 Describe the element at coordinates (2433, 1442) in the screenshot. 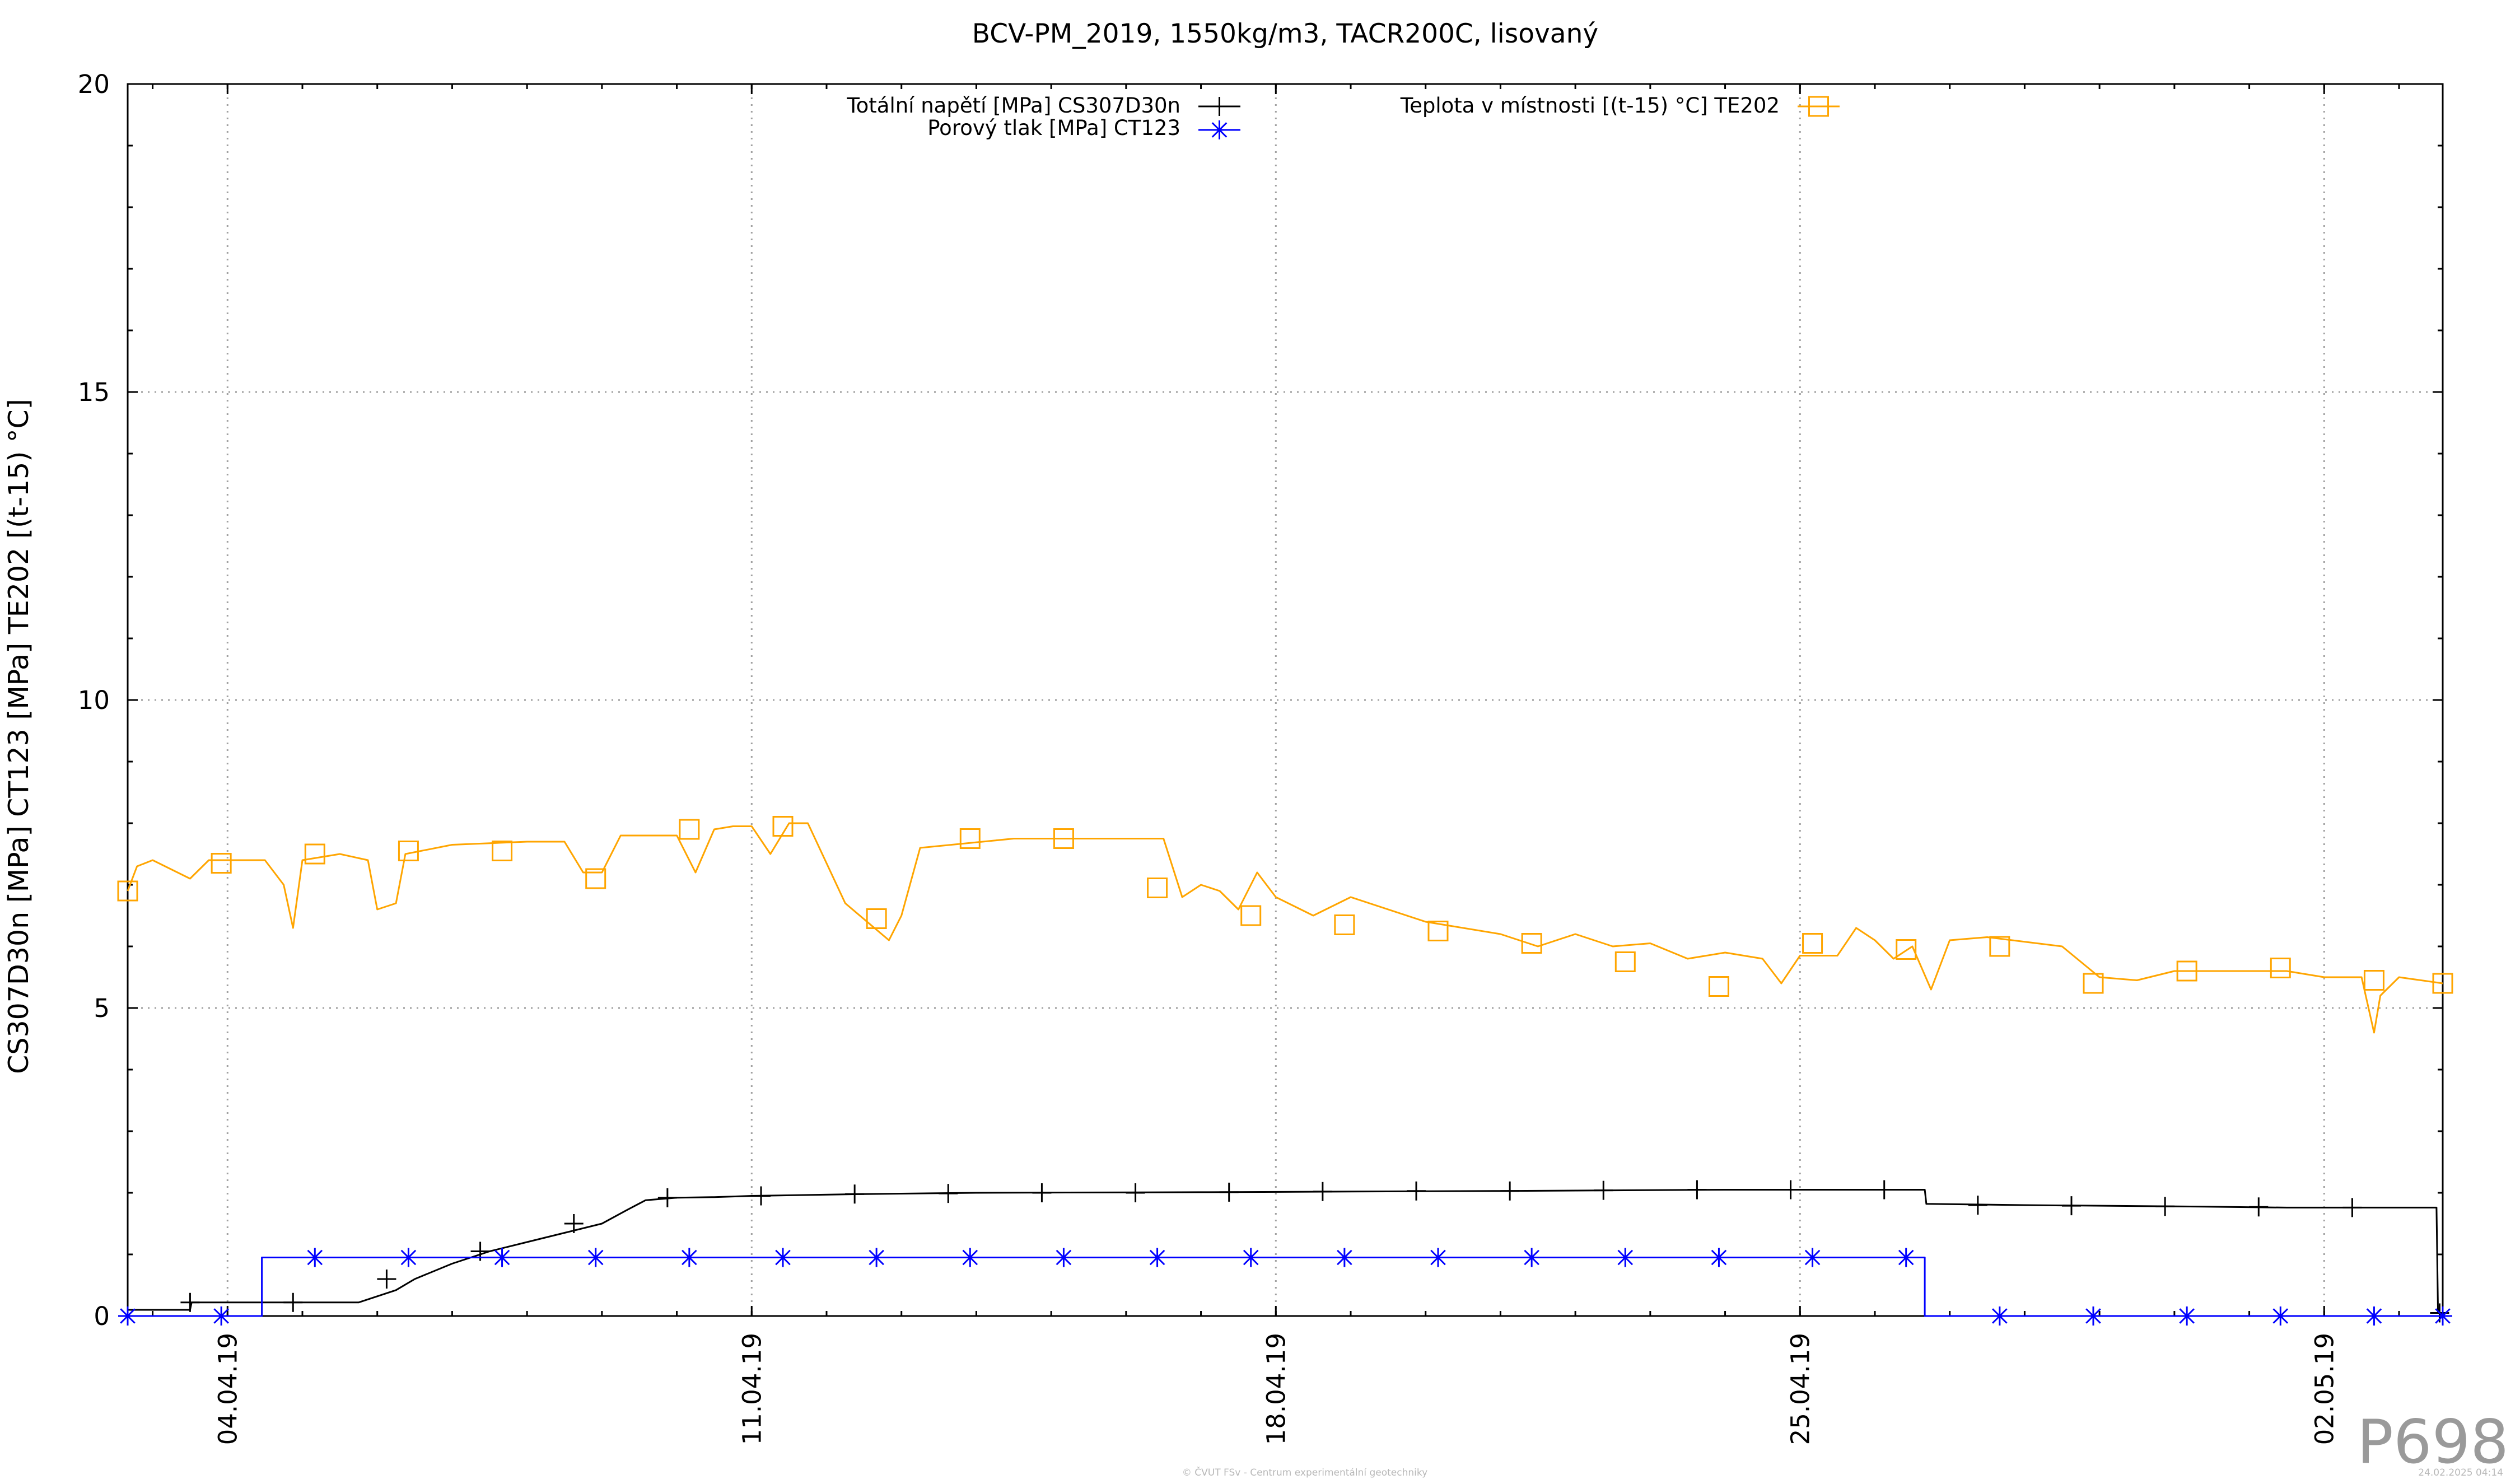

I see `watermark: P698` at that location.